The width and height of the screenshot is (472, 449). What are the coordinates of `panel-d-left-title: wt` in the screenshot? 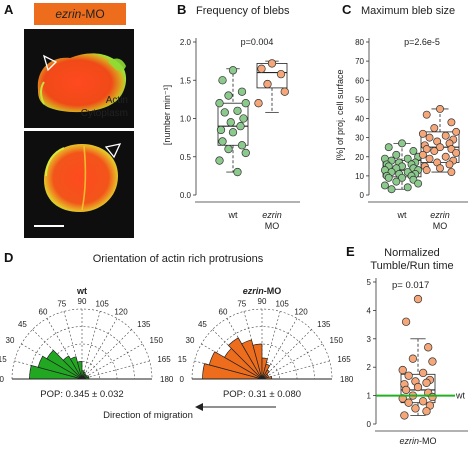 It's located at (81, 291).